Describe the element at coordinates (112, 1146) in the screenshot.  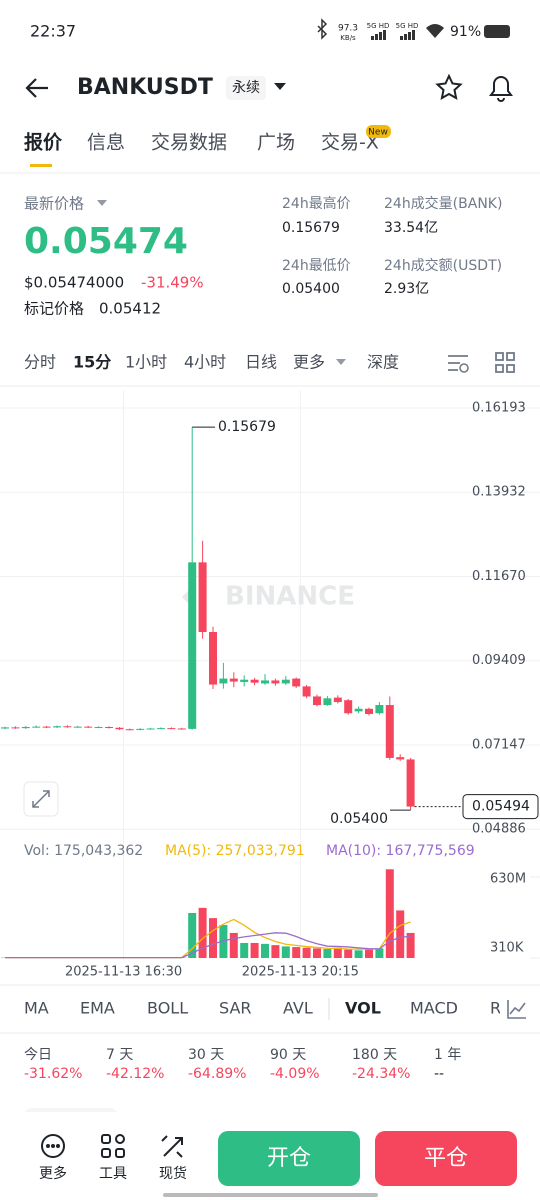
I see `bottom-icons` at that location.